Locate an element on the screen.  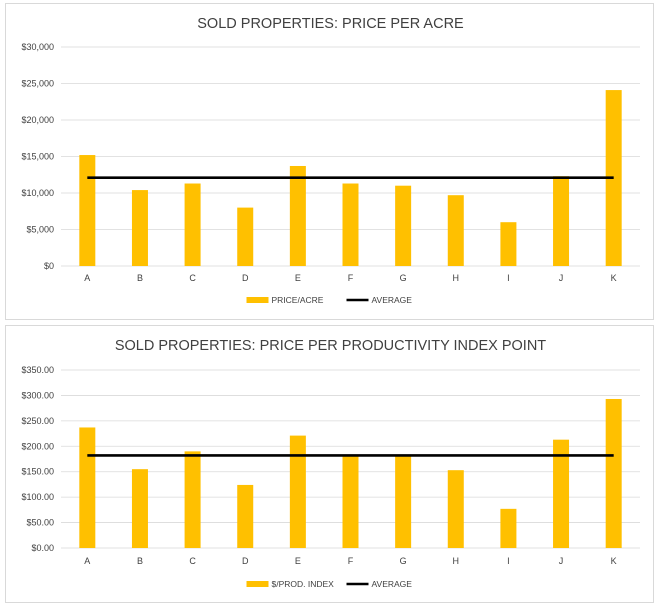
y-tick-label: $50.00 is located at coordinates (40, 523).